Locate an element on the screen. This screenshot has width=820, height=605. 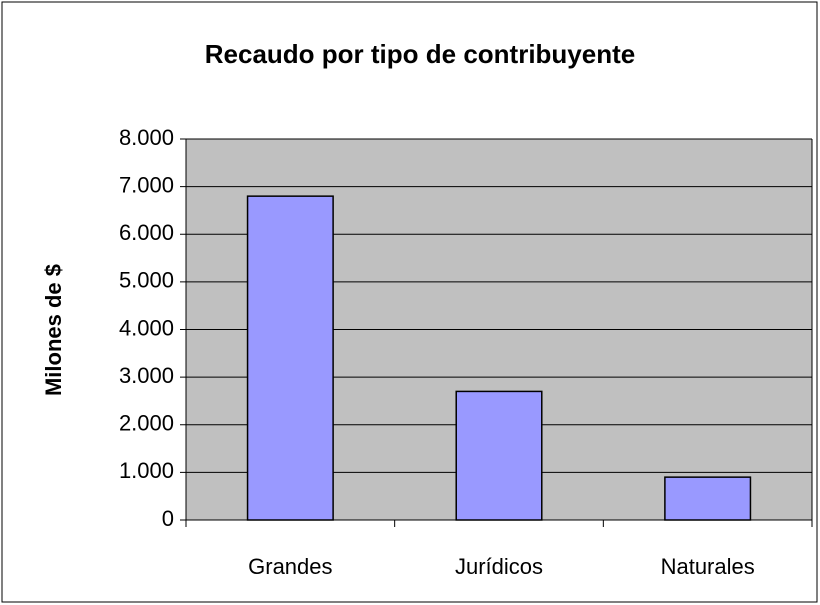
y-tick-label: 2.000 is located at coordinates (146, 423).